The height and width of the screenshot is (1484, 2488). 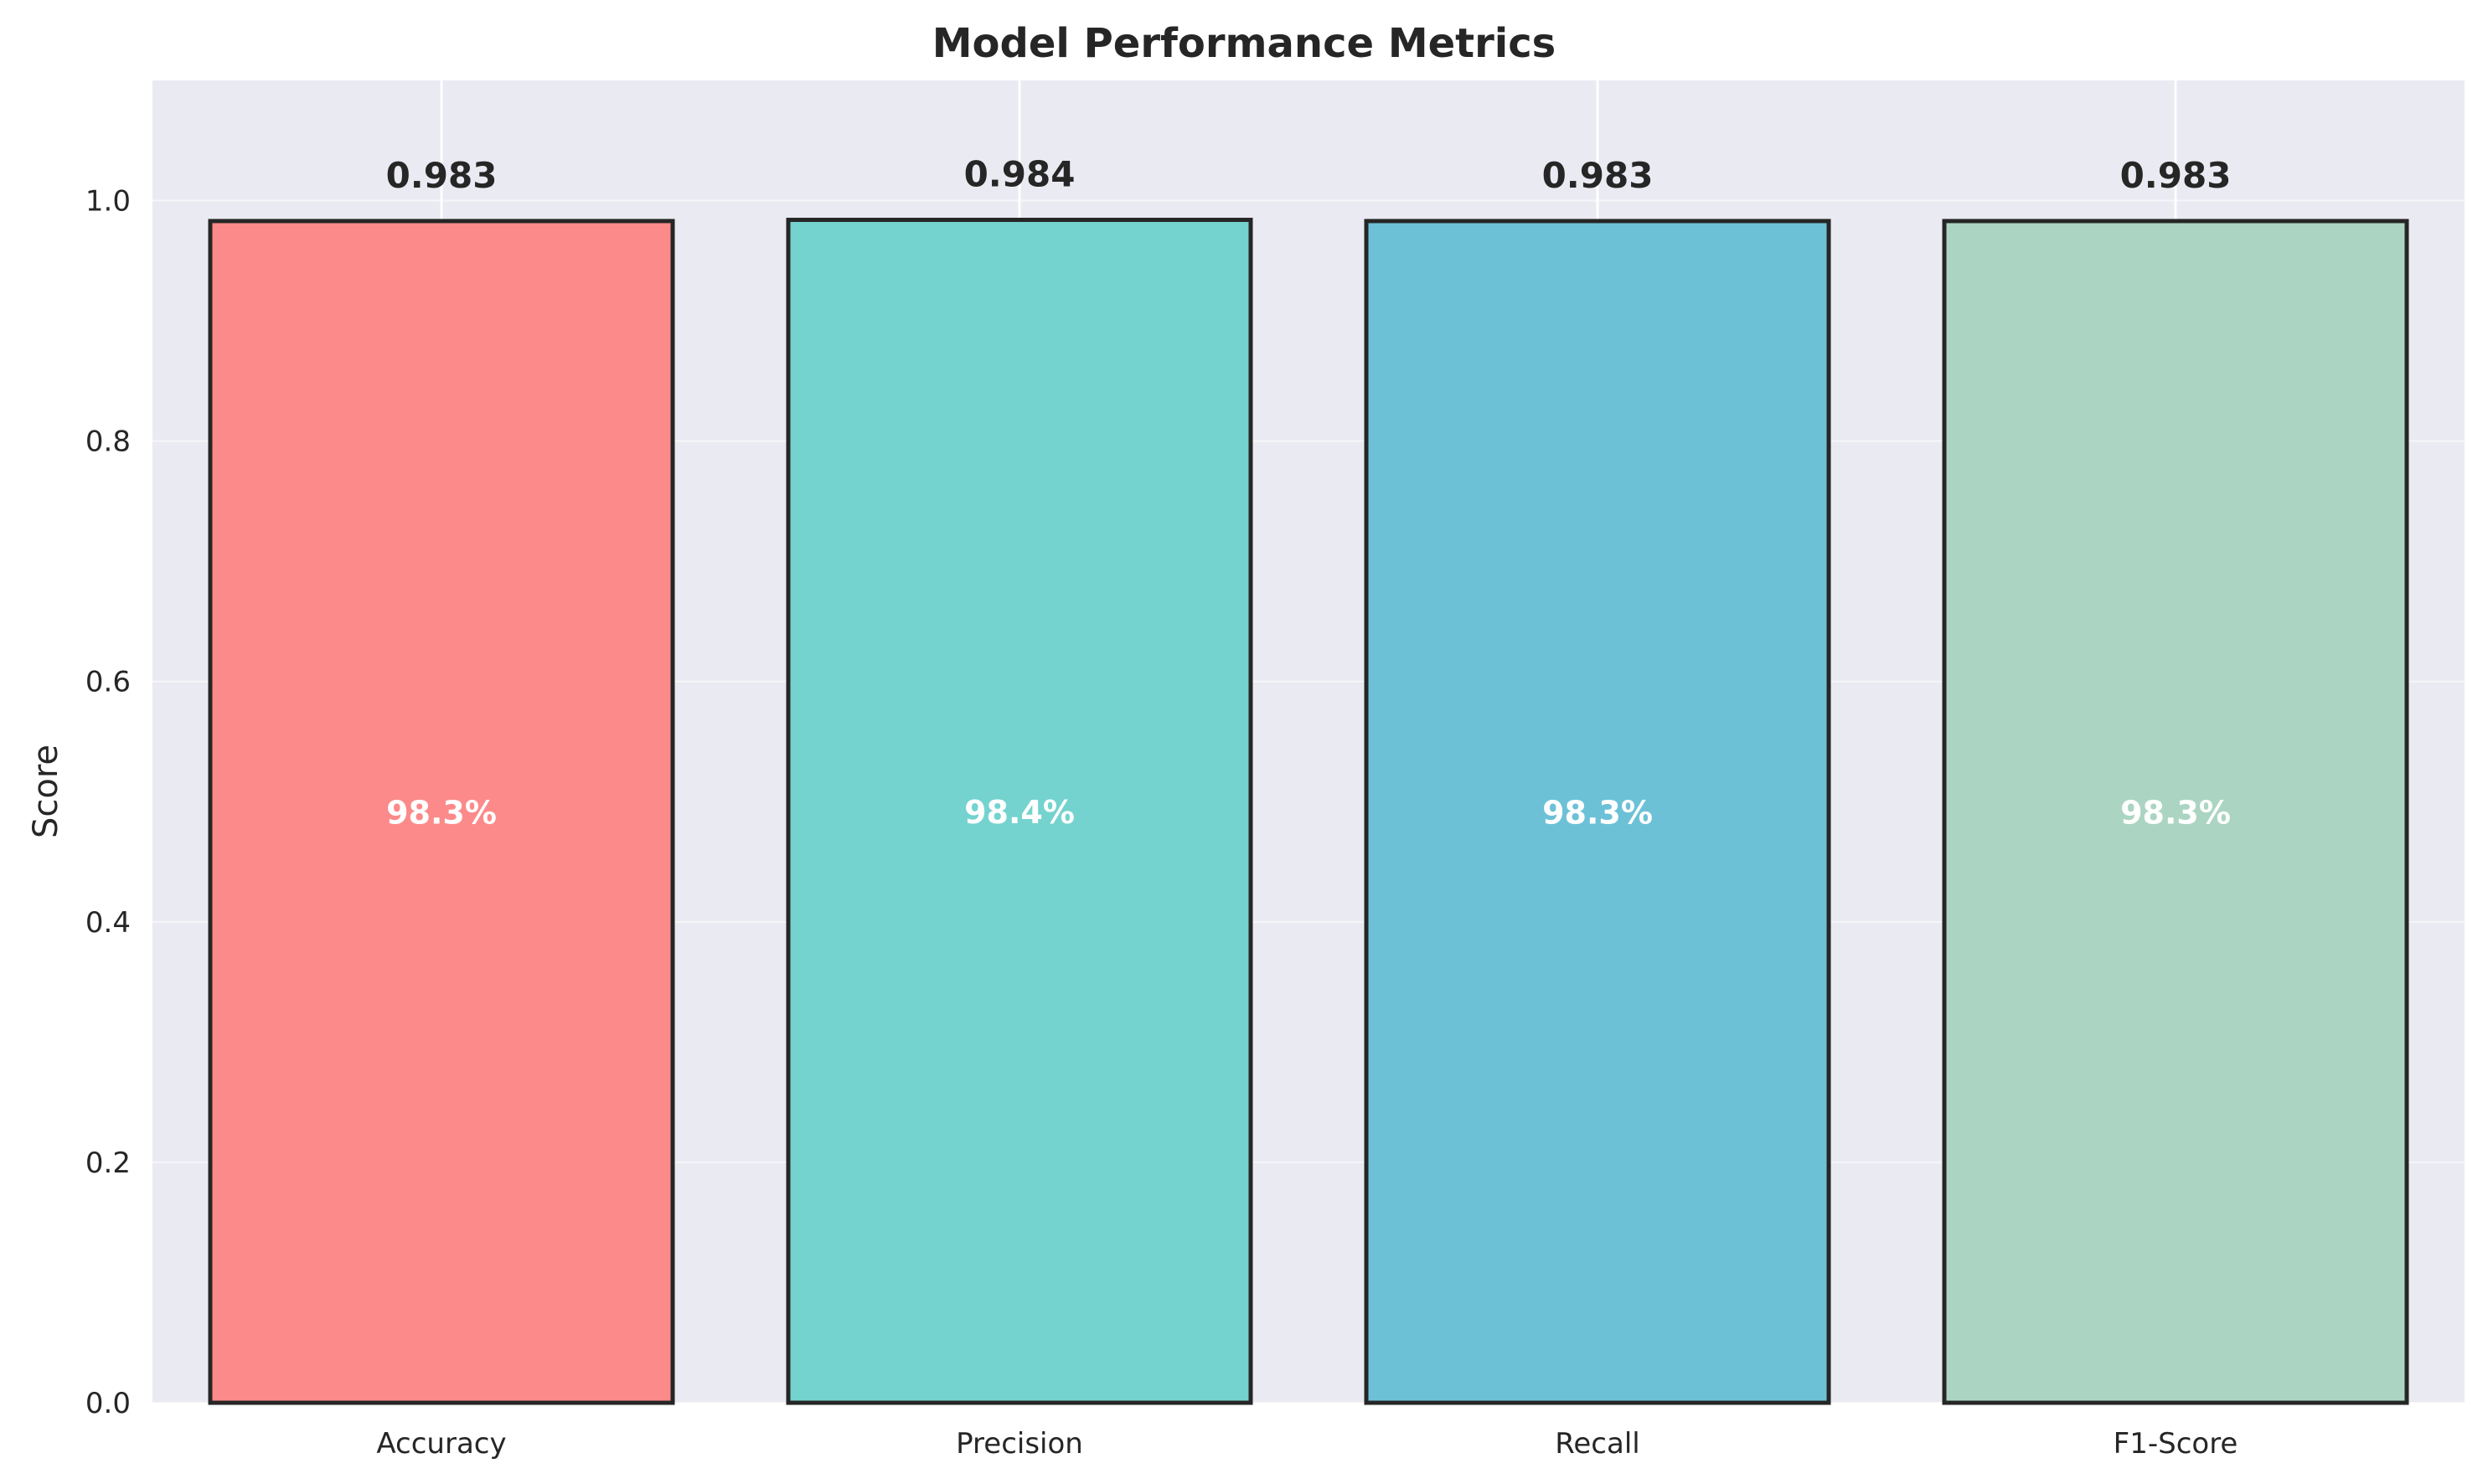 What do you see at coordinates (1020, 174) in the screenshot?
I see `bar-value-label: 0.984` at bounding box center [1020, 174].